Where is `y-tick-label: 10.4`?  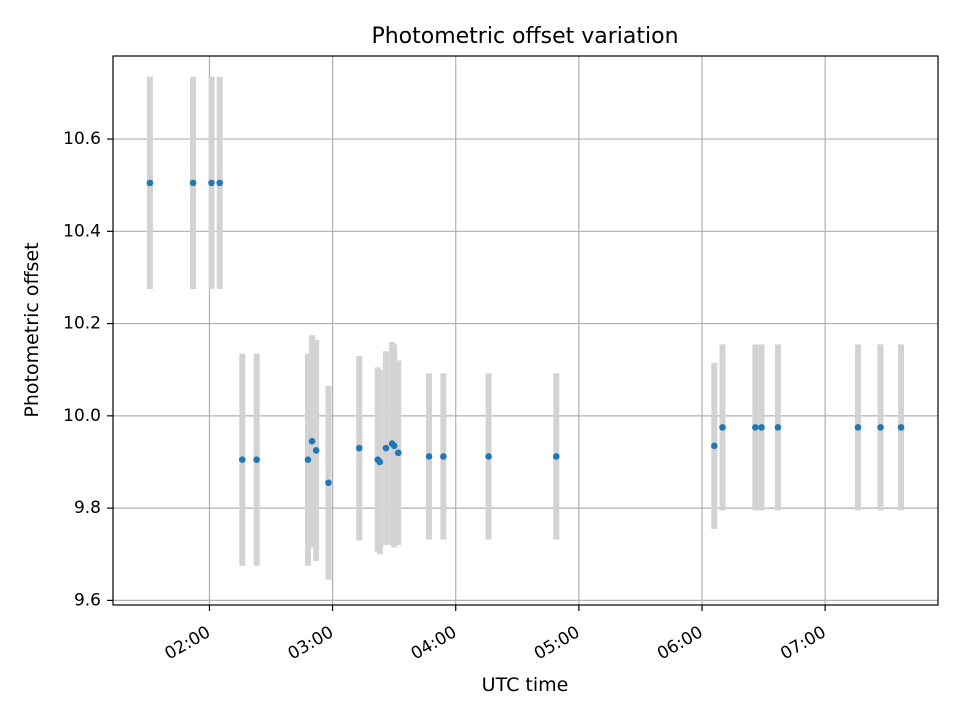
y-tick-label: 10.4 is located at coordinates (82, 231).